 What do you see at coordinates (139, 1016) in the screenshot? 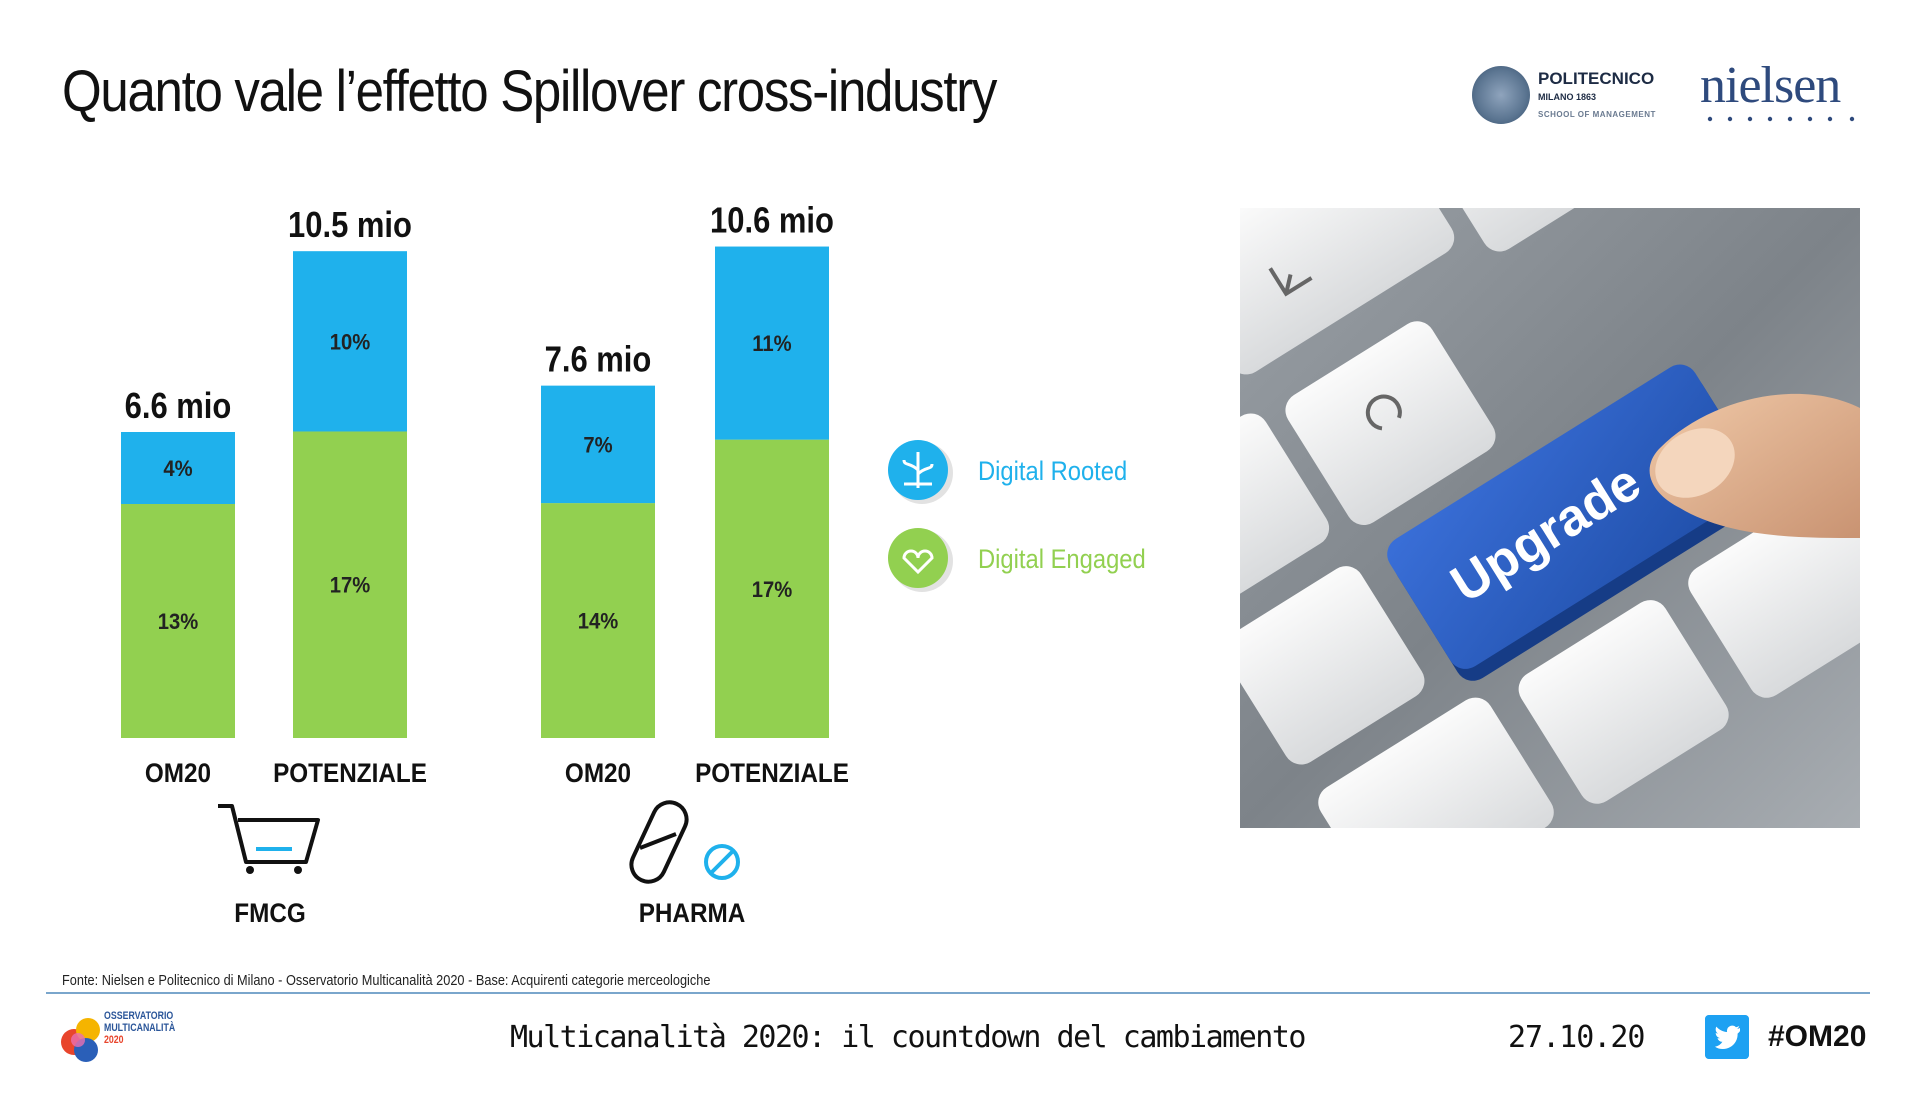
I see `logo-line-1: OSSERVATORIO` at bounding box center [139, 1016].